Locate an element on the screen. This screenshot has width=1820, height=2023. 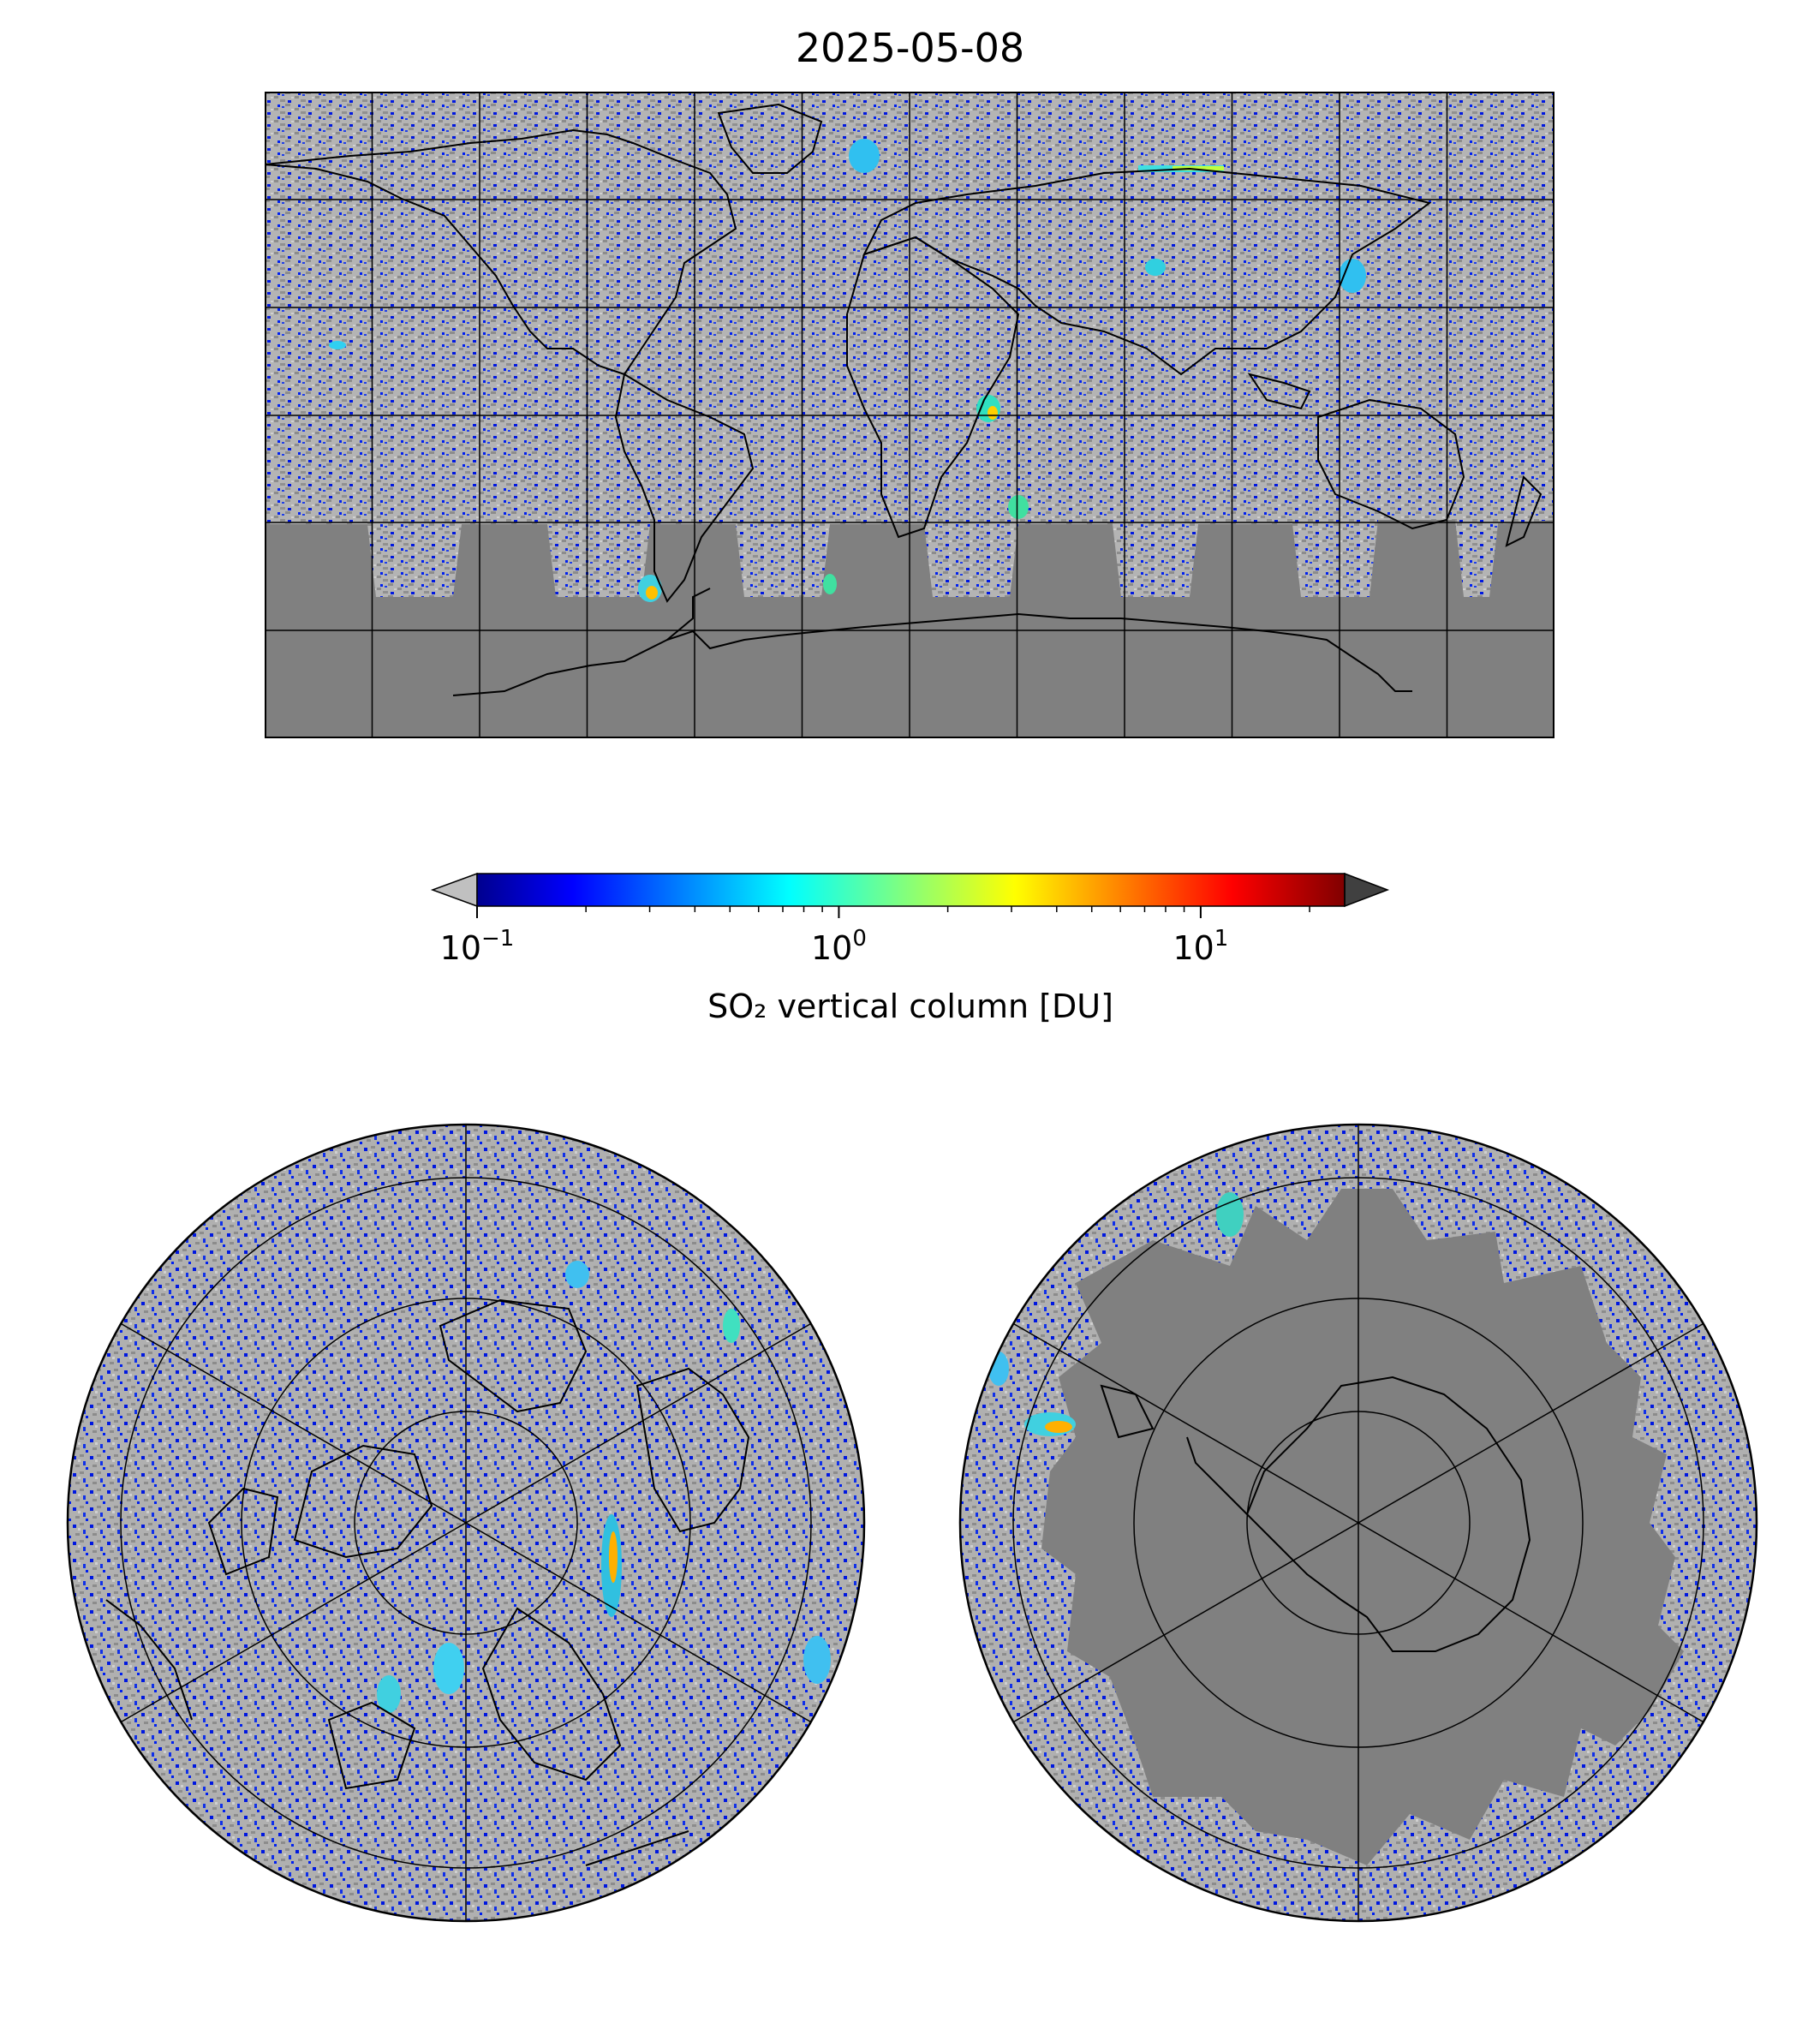
colorbar-tick-label: 10⁻¹ is located at coordinates (477, 946).